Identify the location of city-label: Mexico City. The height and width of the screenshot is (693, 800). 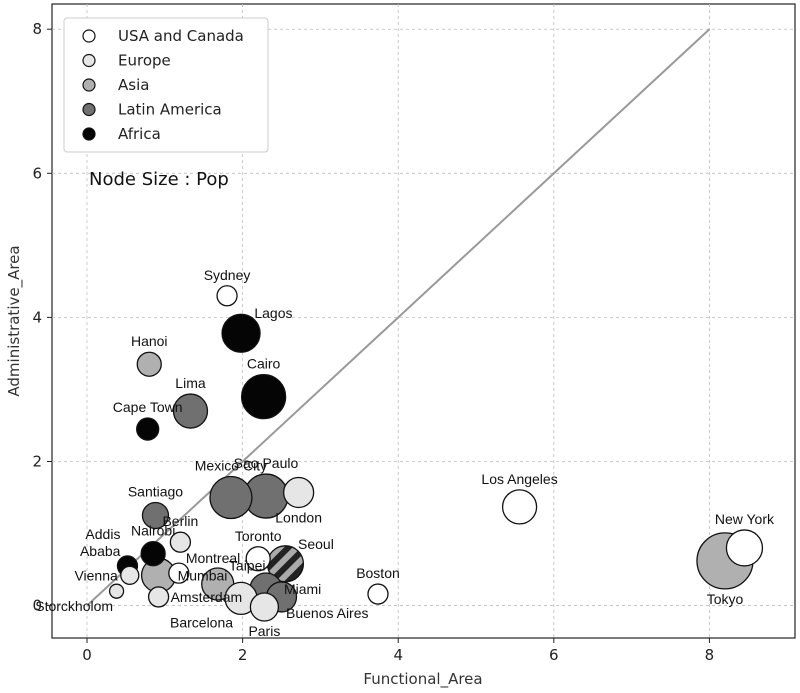
(231, 466).